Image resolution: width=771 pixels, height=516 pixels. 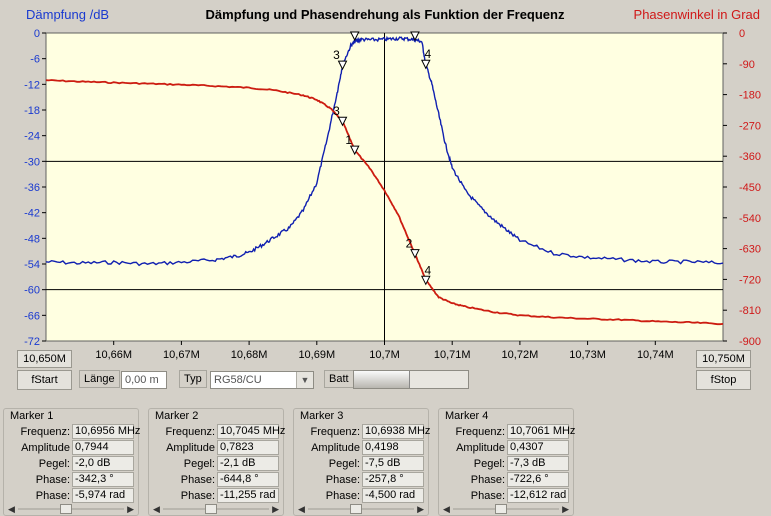 I want to click on marker-row-value: -4,500 rad, so click(x=393, y=495).